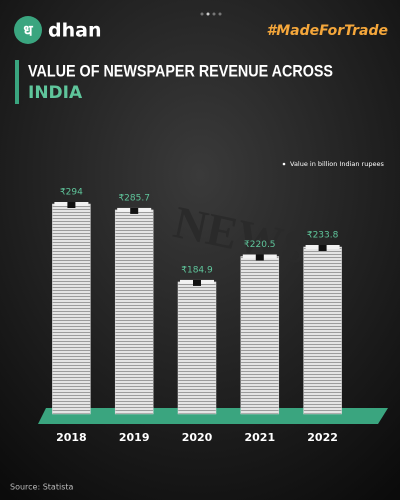  Describe the element at coordinates (323, 236) in the screenshot. I see `value-label: ₹233.8` at that location.